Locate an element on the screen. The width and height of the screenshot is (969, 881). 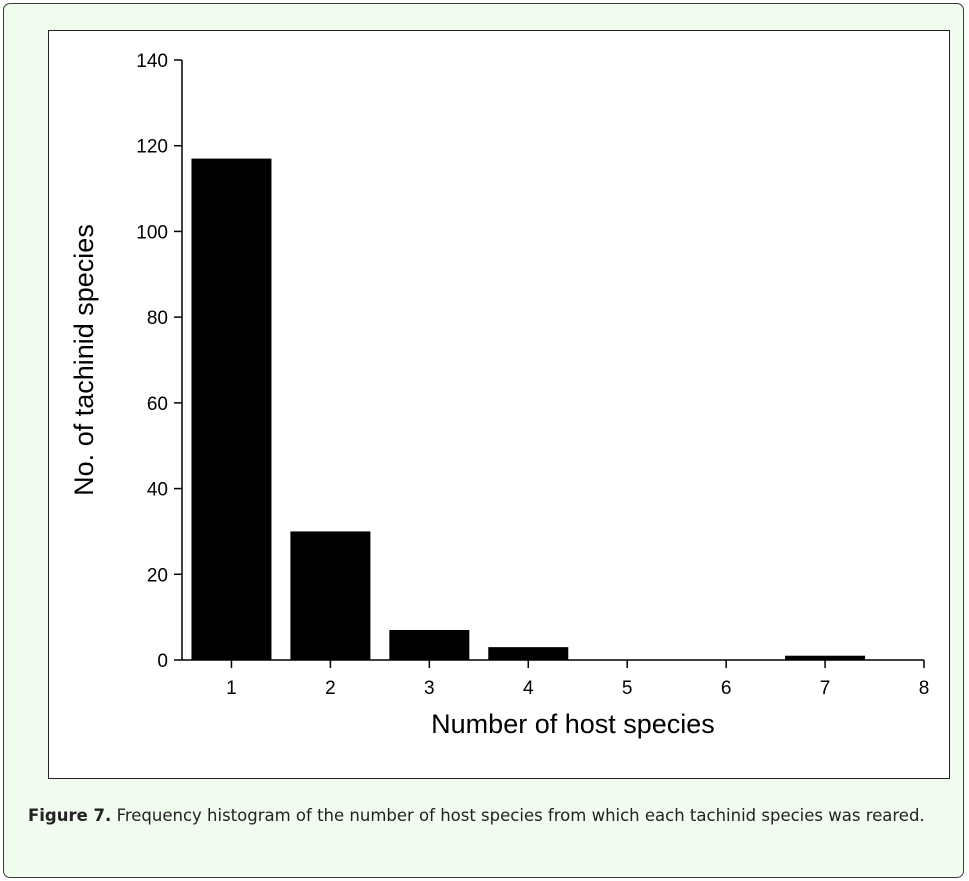
x-axis-label: Number of host species is located at coordinates (573, 724).